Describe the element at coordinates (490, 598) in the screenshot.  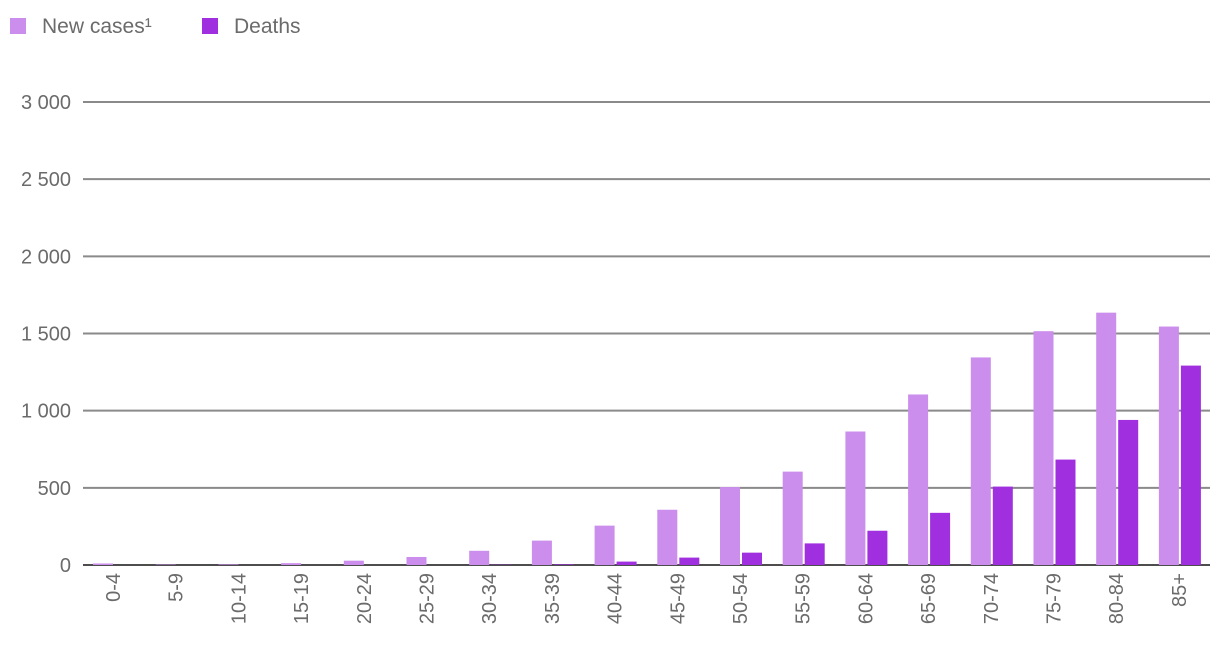
I see `x-tick-label: 30-34` at that location.